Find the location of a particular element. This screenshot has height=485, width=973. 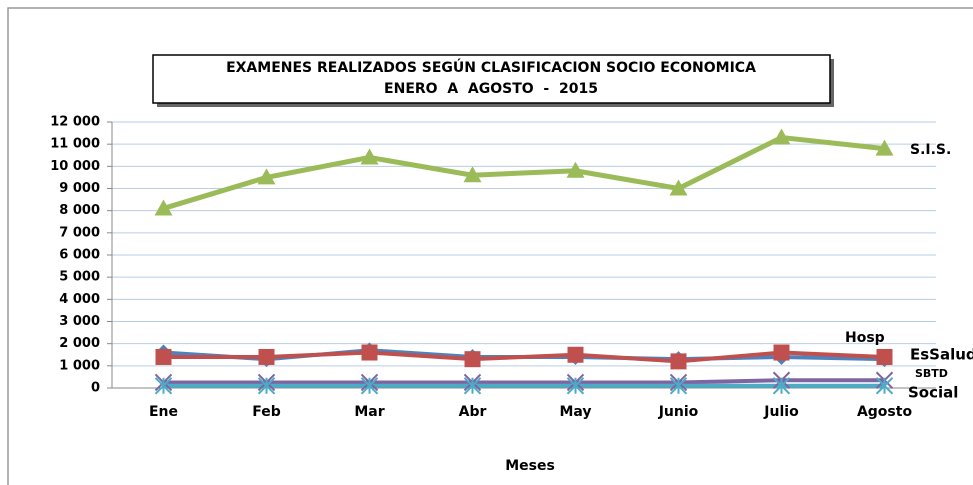

y-tick-label: 0 is located at coordinates (95, 388).